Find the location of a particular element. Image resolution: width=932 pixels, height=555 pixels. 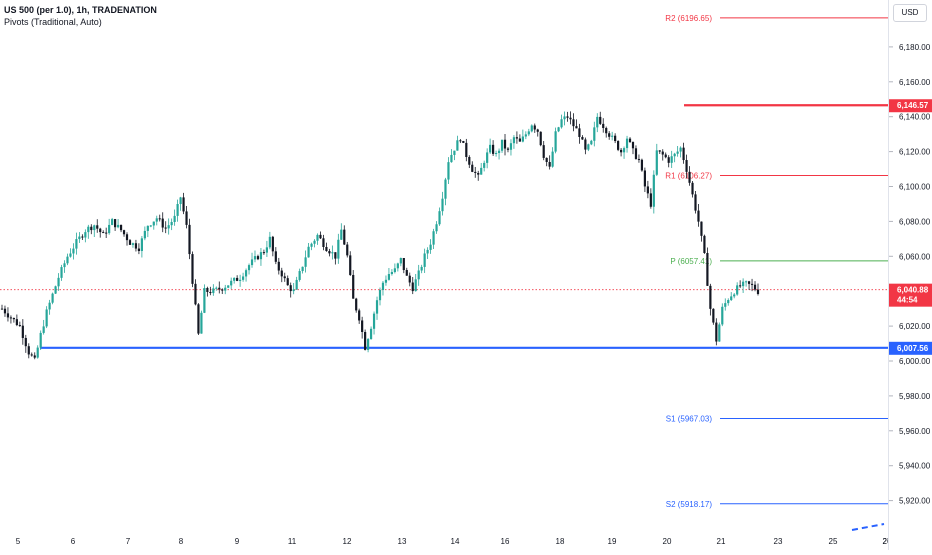

price-tick-label: 6,180.00 is located at coordinates (915, 47).